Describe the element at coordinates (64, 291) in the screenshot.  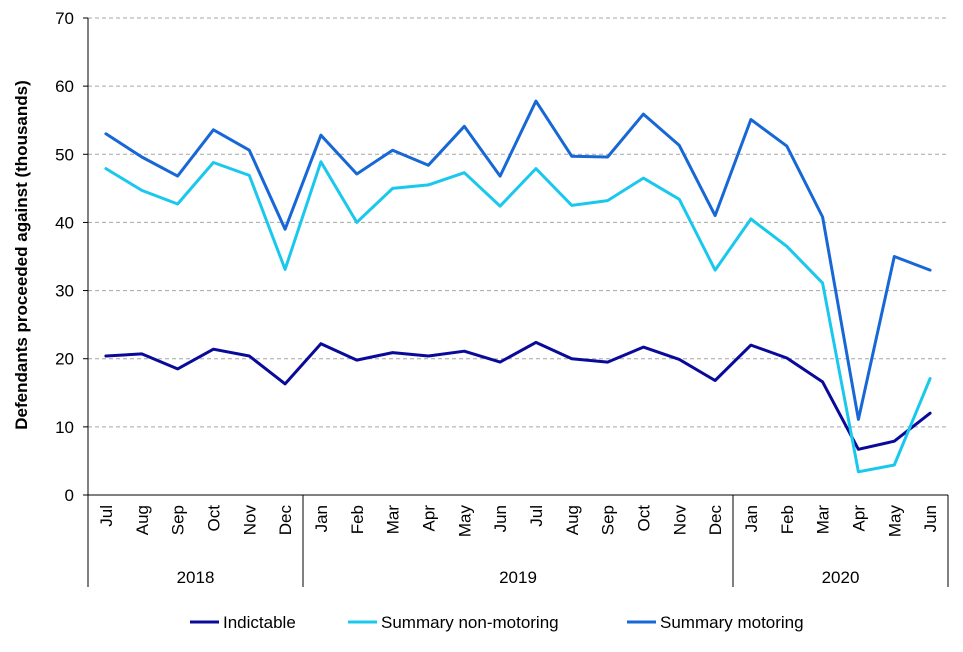
I see `y-tick-label: 30` at that location.